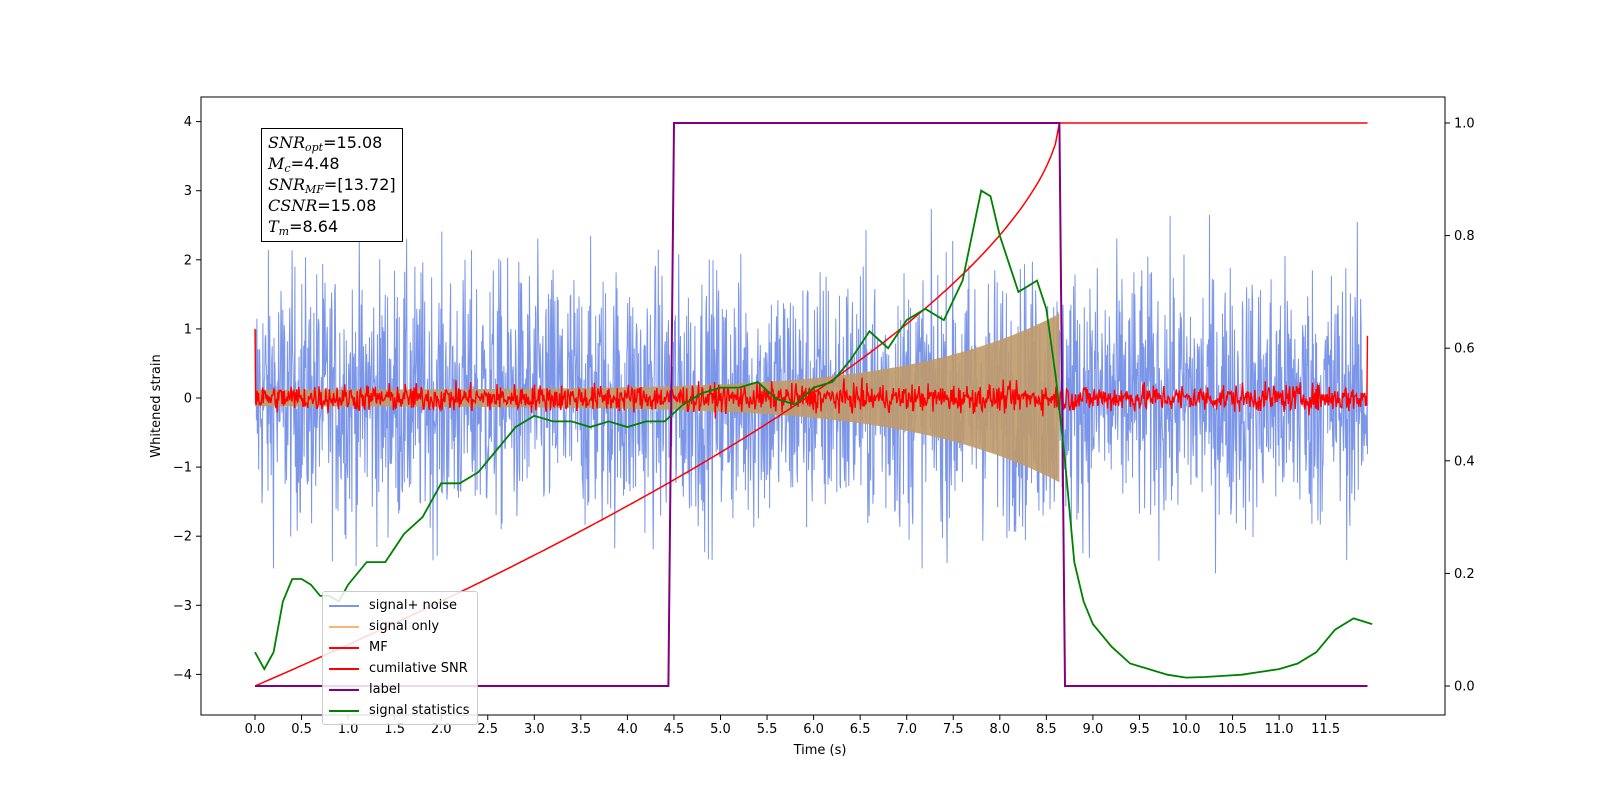 Image resolution: width=1600 pixels, height=800 pixels. What do you see at coordinates (487, 729) in the screenshot?
I see `x-tick-label: 2.5` at bounding box center [487, 729].